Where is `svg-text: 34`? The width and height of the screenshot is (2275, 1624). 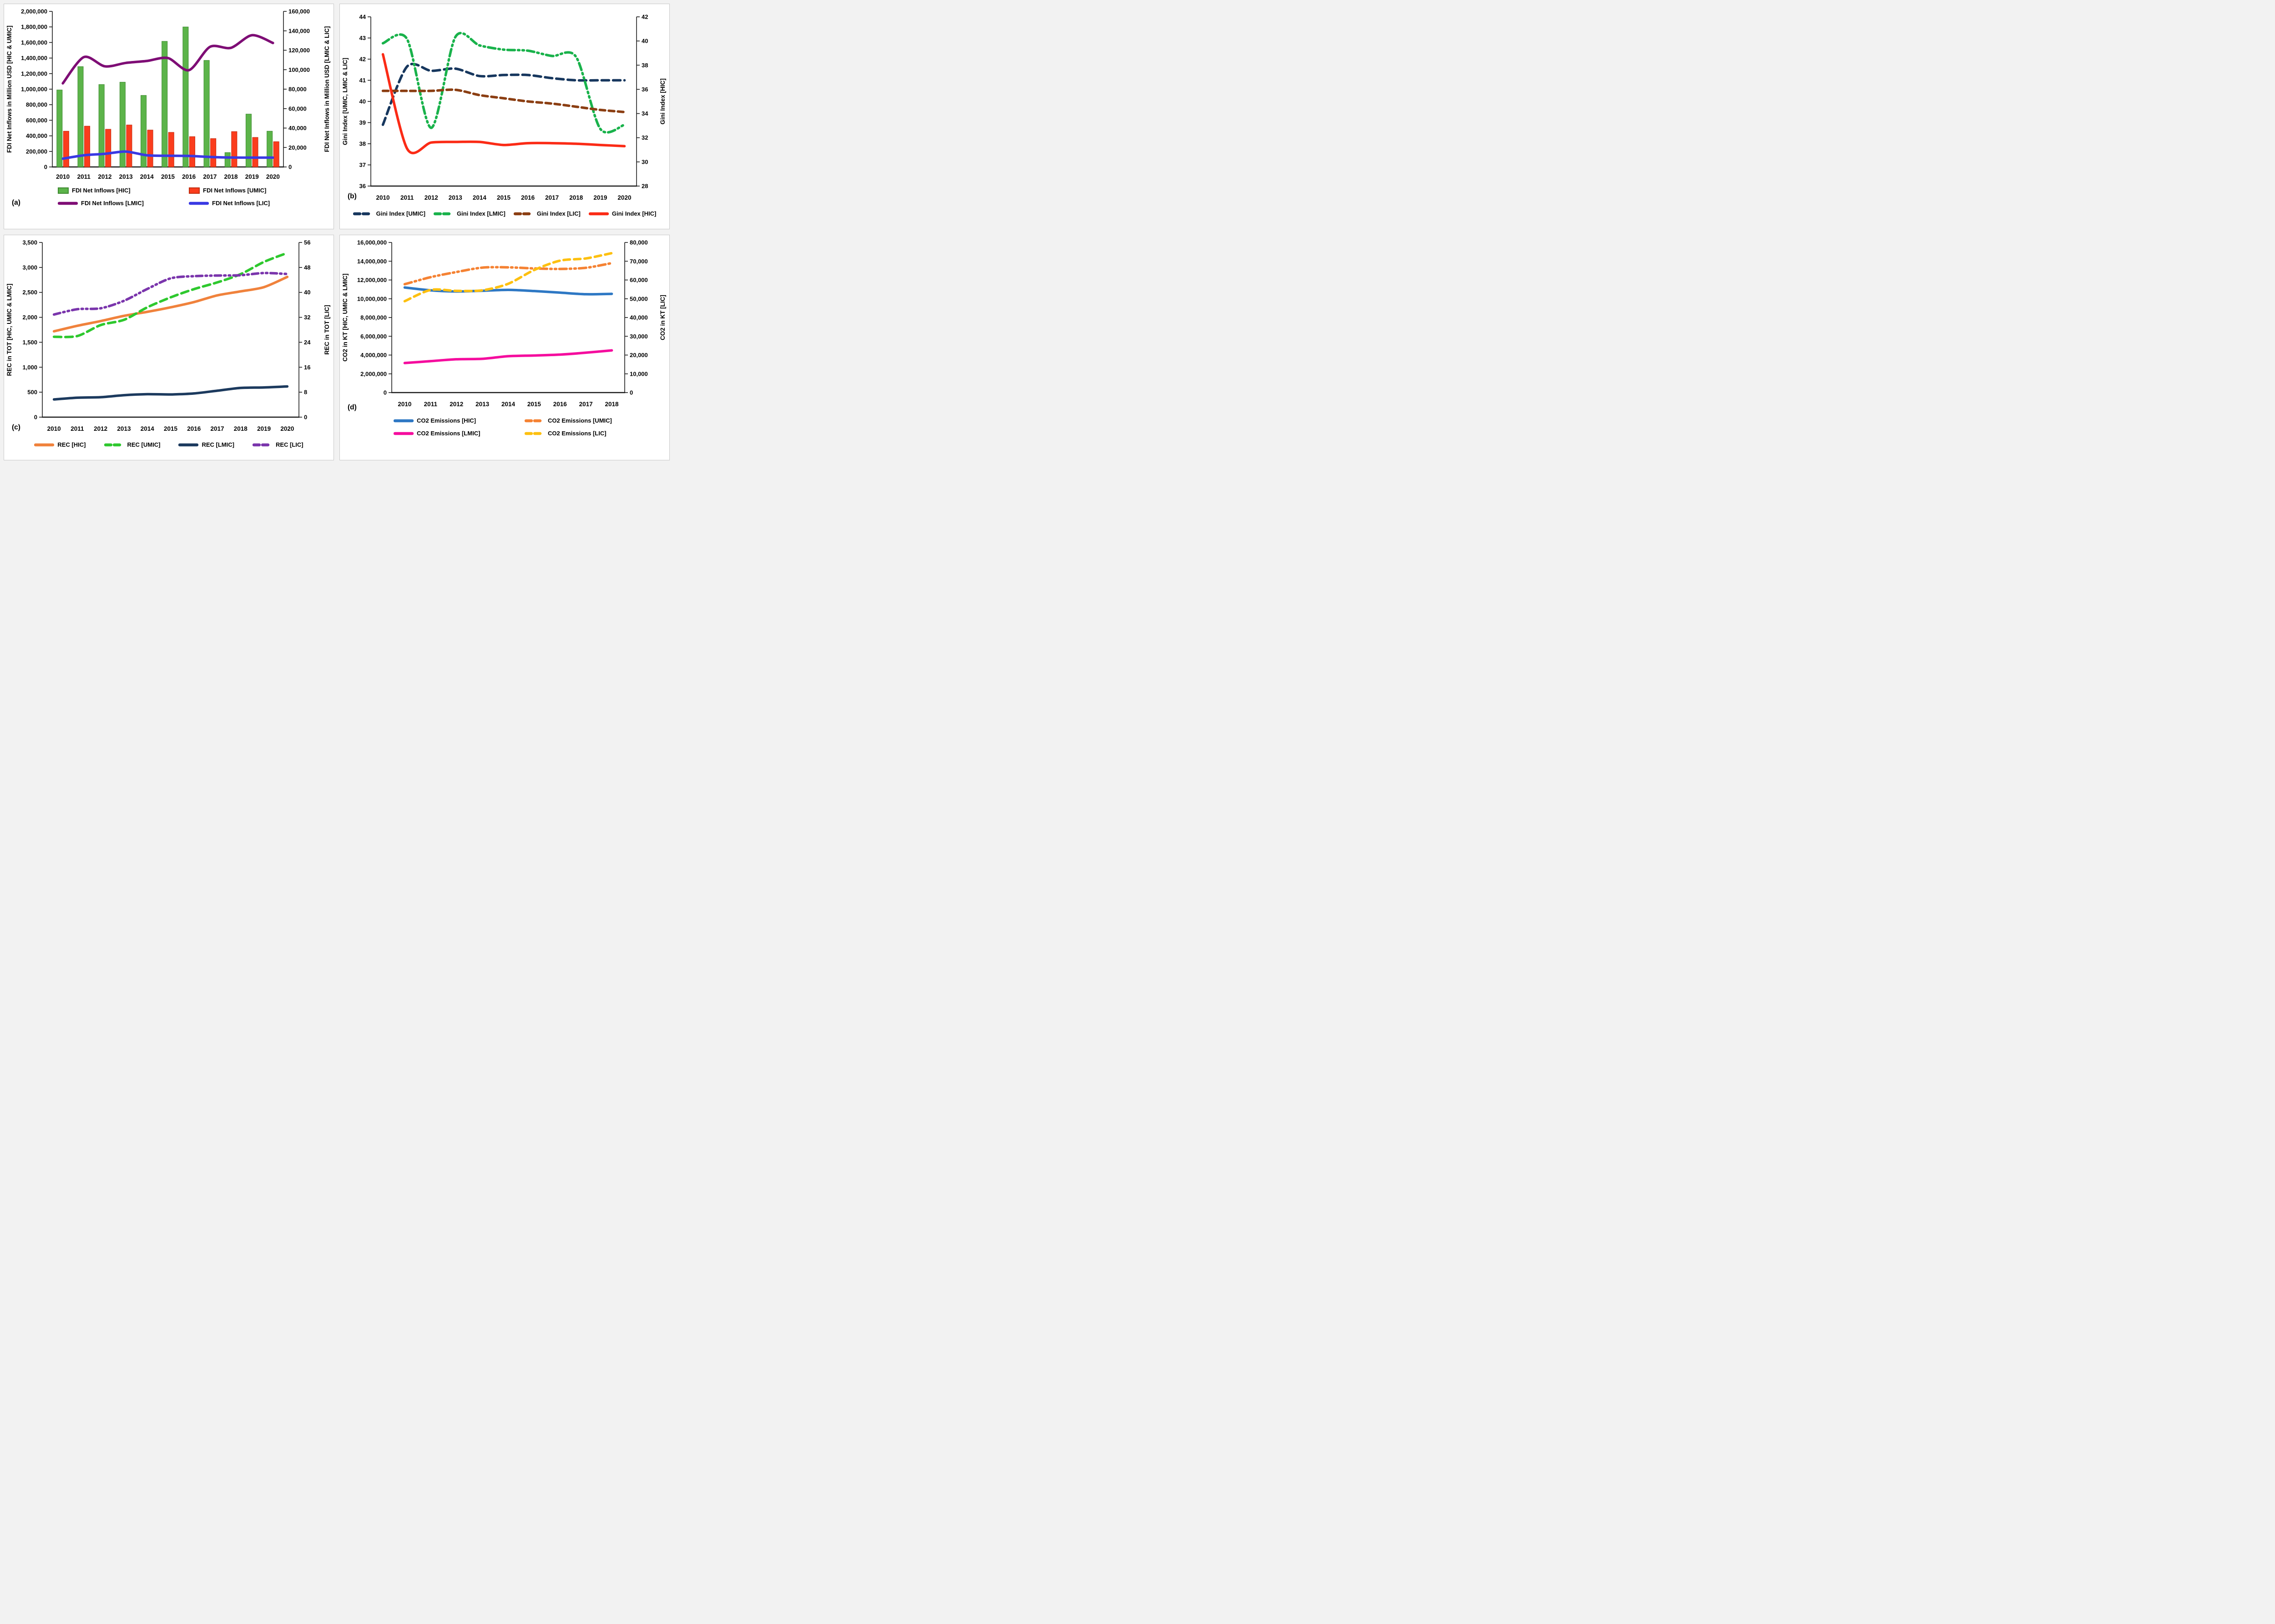
svg-text: 34 is located at coordinates (645, 113).